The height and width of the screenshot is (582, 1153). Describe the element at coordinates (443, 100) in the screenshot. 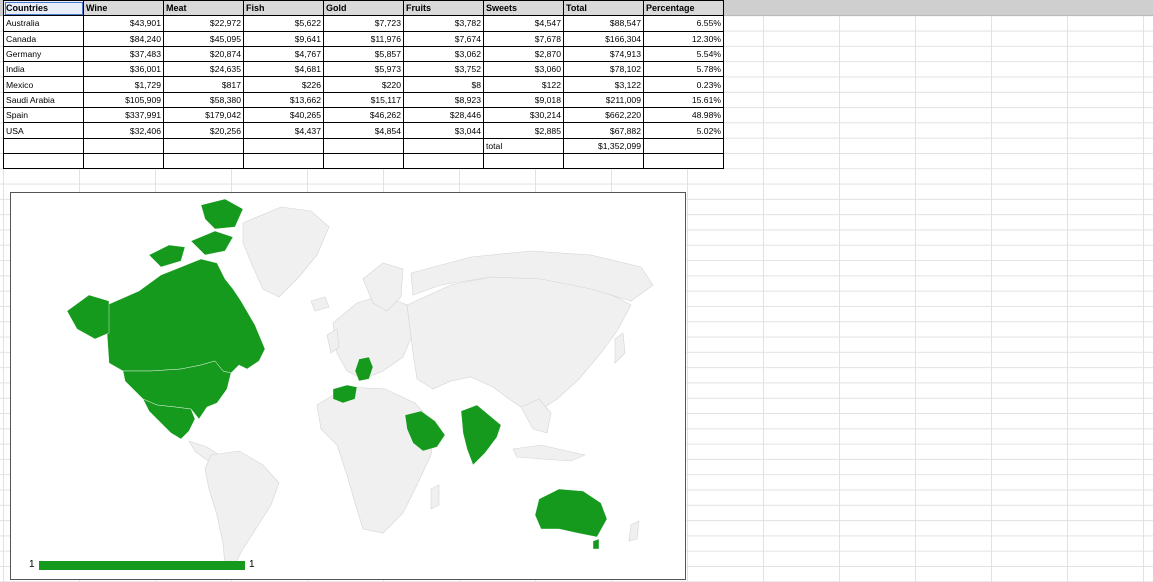

I see `cell-fruits: $8,923` at that location.